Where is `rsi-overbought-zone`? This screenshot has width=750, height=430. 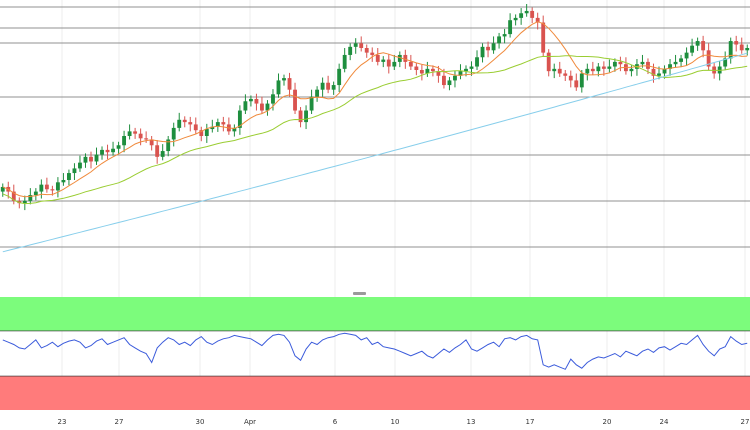
rsi-overbought-zone is located at coordinates (375, 314).